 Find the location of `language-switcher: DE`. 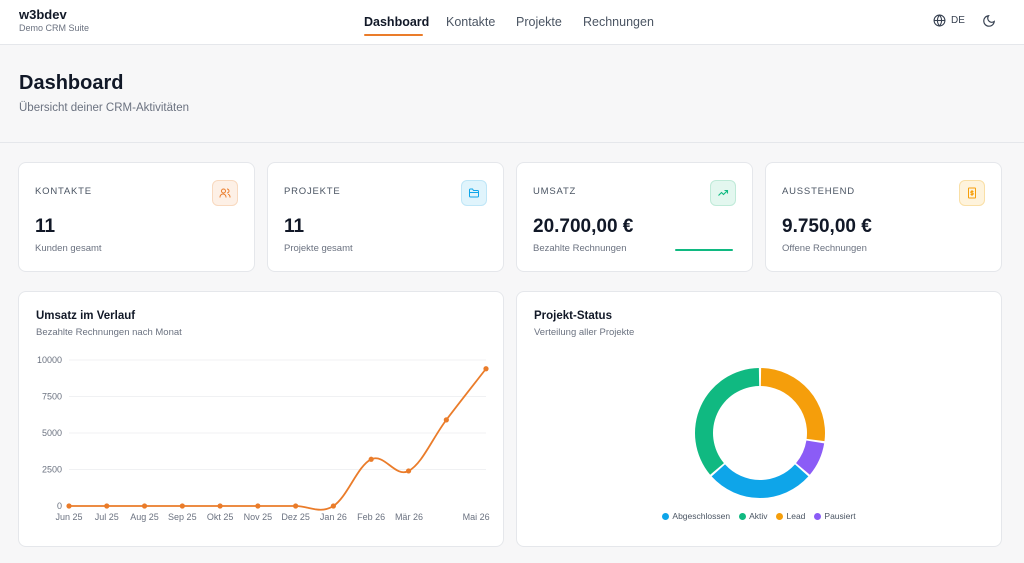

language-switcher: DE is located at coordinates (949, 20).